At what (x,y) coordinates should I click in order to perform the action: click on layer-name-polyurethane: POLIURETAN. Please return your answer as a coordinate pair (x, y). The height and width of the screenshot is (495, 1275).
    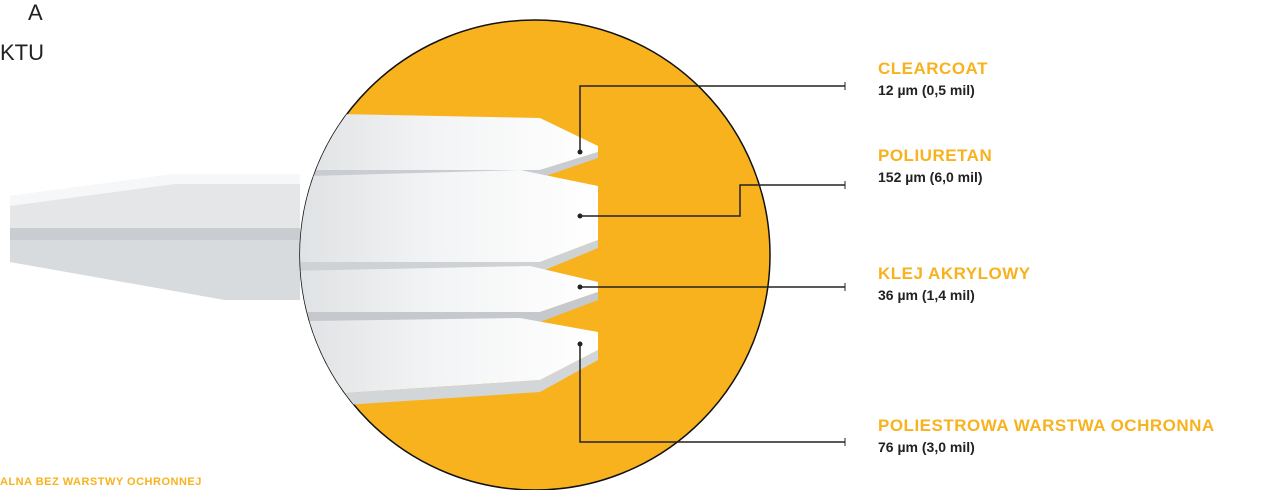
    Looking at the image, I should click on (935, 155).